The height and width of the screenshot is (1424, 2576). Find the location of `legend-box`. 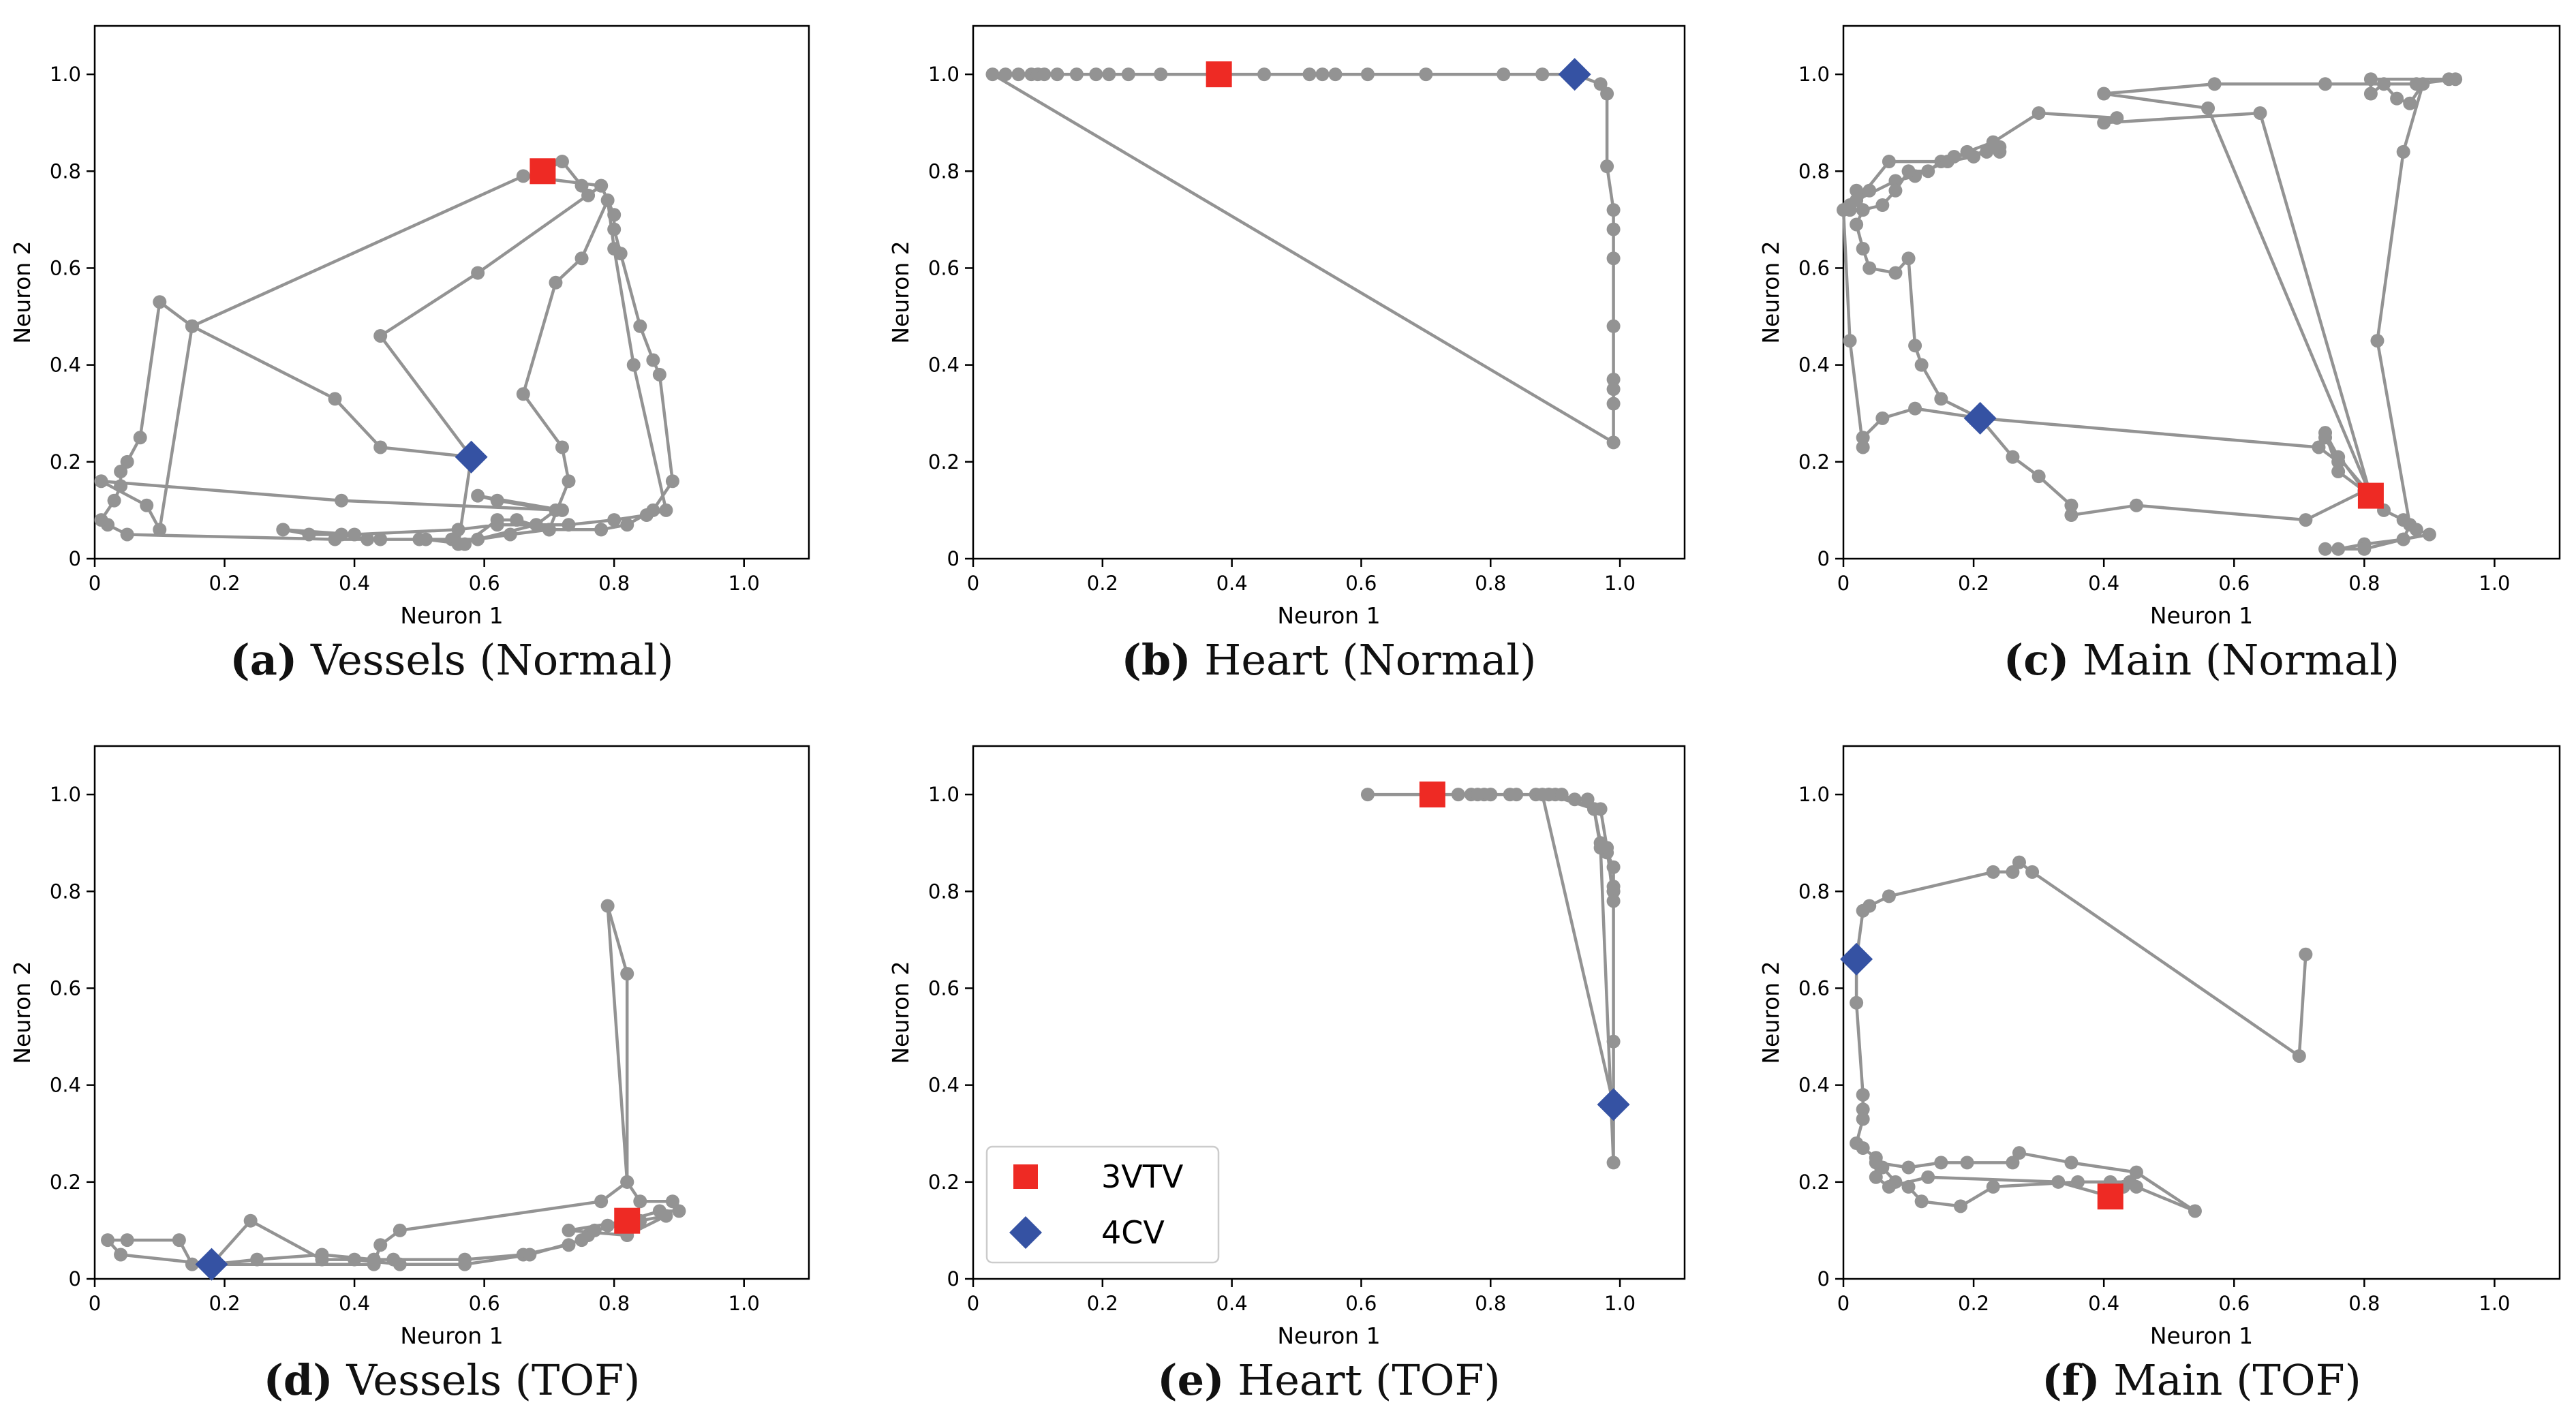

legend-box is located at coordinates (1102, 1204).